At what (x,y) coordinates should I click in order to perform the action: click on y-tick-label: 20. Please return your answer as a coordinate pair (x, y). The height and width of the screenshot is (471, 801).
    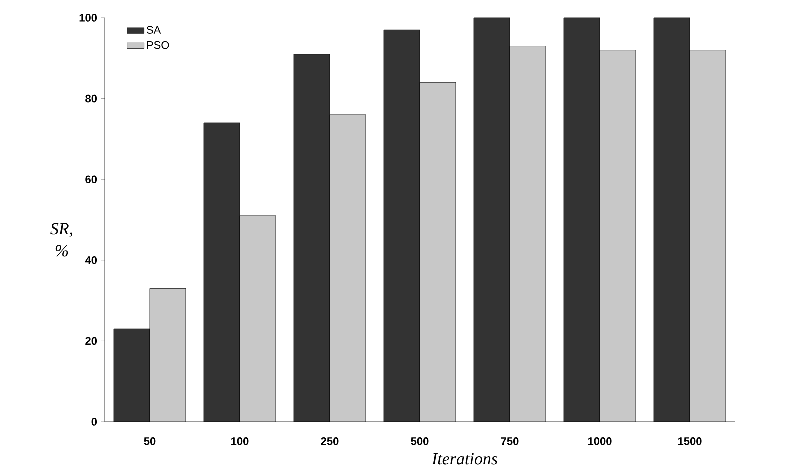
    Looking at the image, I should click on (92, 341).